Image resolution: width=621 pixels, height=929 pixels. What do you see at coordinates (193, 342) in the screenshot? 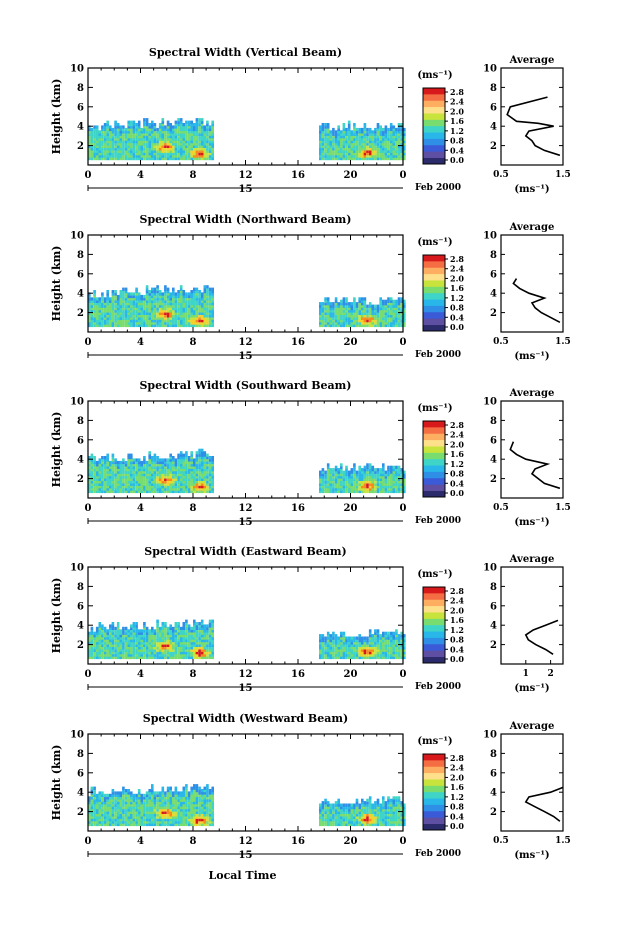
I see `x-tick-label: 8` at bounding box center [193, 342].